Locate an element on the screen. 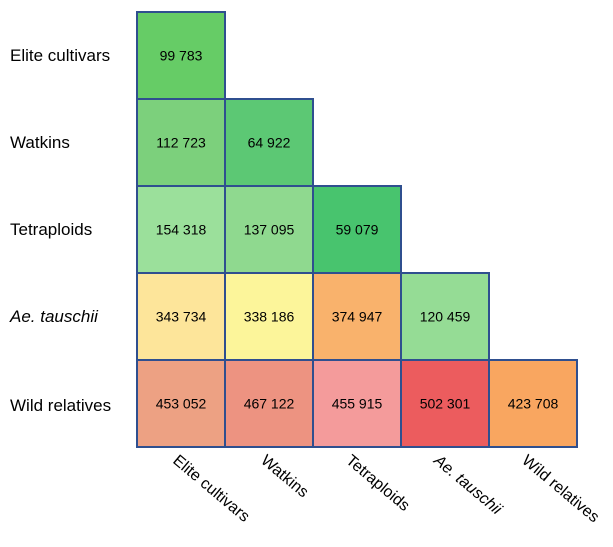 The image size is (613, 547). cell-value-wild-relatives-wild-relatives: 423 708 is located at coordinates (533, 404).